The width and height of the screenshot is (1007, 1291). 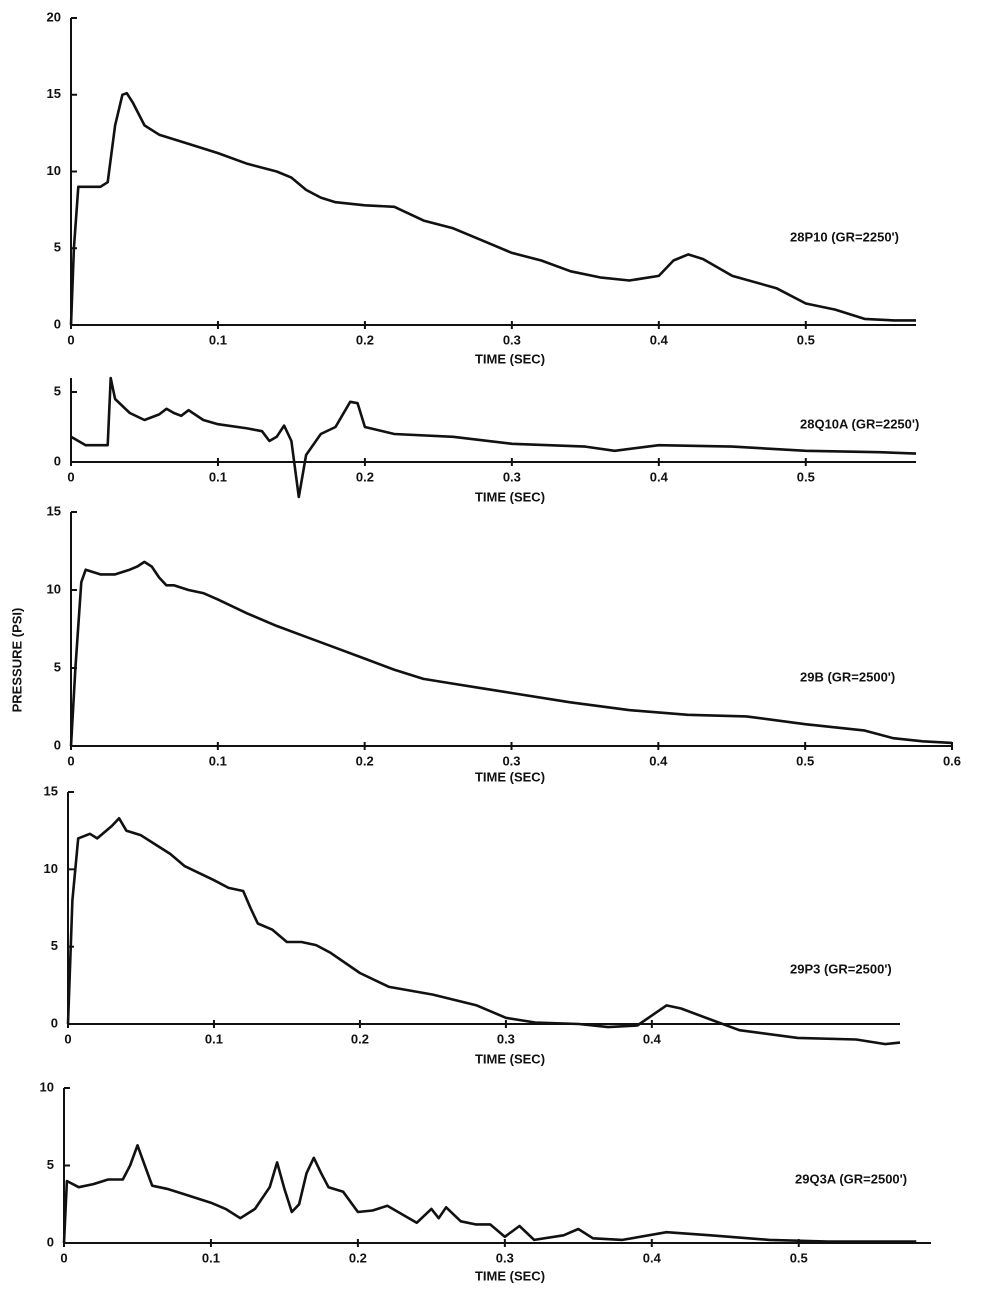 I want to click on legend-label: 28P10 (GR=2250'), so click(x=844, y=236).